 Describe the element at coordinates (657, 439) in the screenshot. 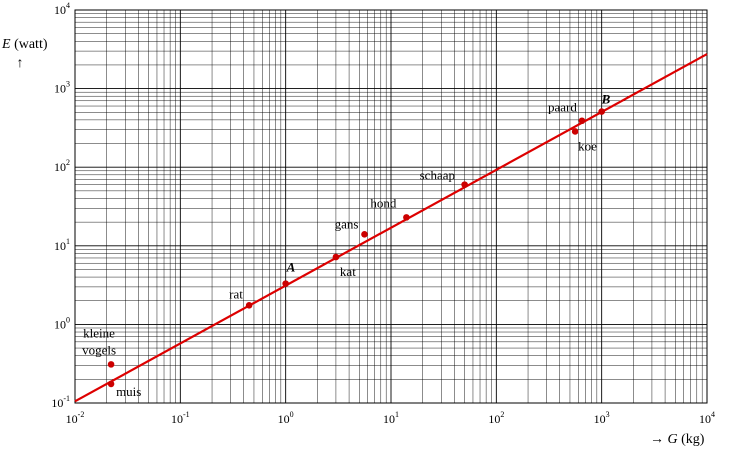

I see `x-axis-arrow: →` at that location.